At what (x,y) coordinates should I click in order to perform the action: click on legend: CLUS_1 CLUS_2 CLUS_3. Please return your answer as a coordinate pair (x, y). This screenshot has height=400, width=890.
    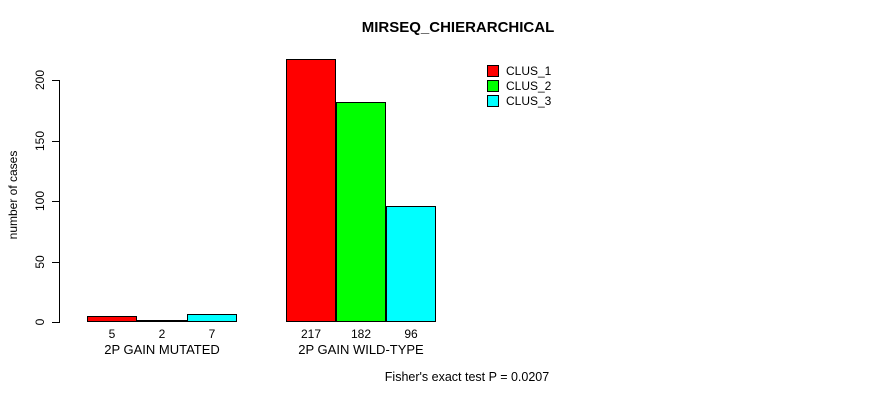
    Looking at the image, I should click on (519, 85).